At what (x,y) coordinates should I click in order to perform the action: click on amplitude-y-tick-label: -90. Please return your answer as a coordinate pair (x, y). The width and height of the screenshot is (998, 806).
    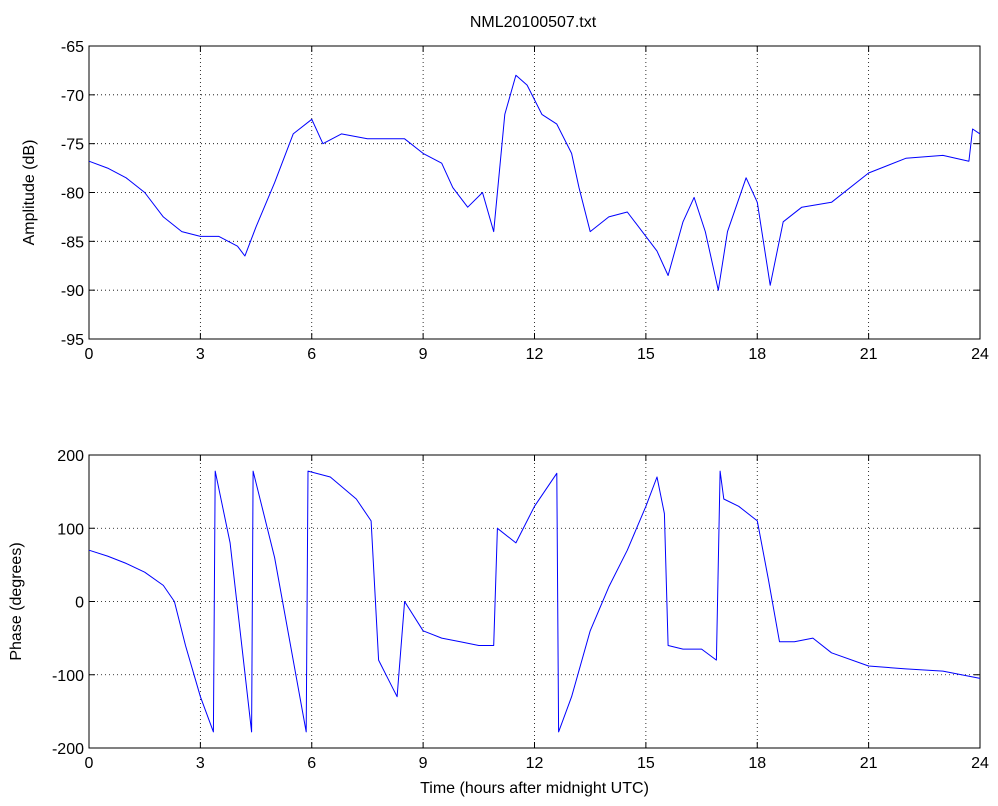
    Looking at the image, I should click on (72, 291).